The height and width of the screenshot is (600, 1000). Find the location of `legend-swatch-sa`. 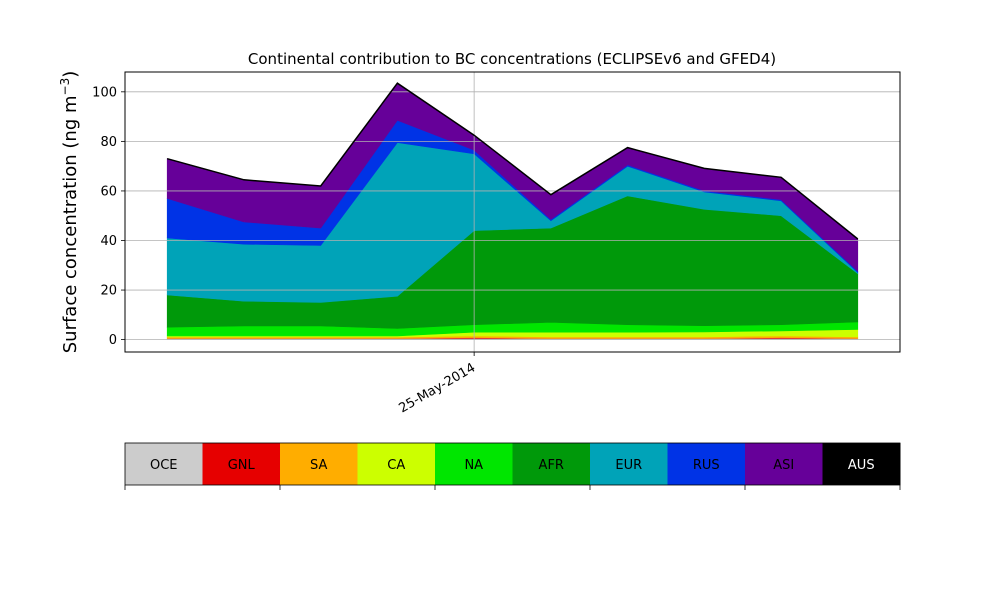

legend-swatch-sa is located at coordinates (319, 464).